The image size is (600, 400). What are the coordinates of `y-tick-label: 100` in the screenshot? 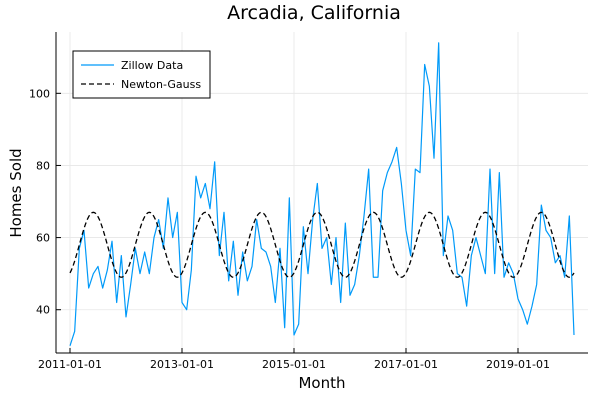 It's located at (39, 93).